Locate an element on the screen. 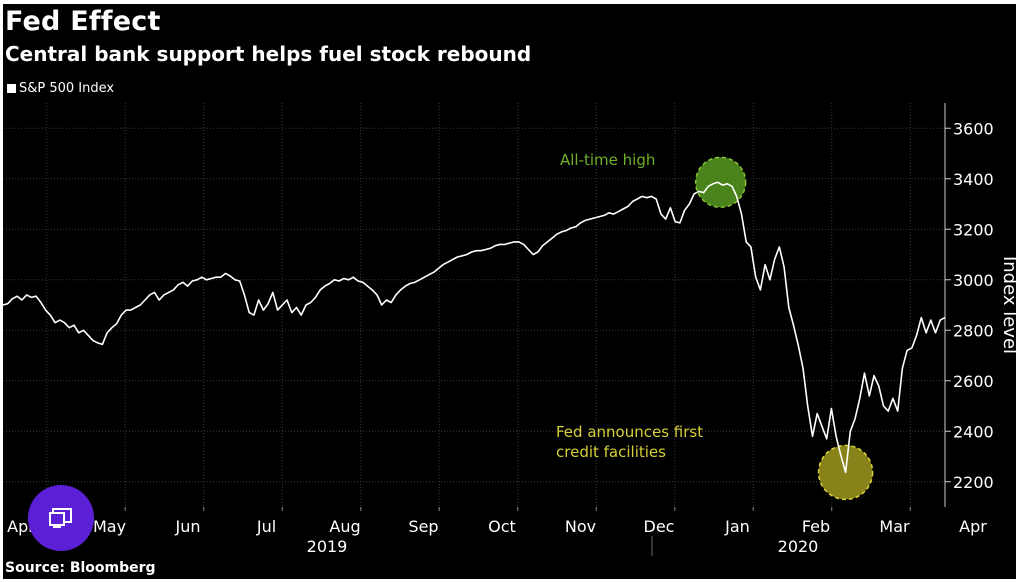 This screenshot has height=582, width=1023. y-tick-label: 3200 is located at coordinates (973, 229).